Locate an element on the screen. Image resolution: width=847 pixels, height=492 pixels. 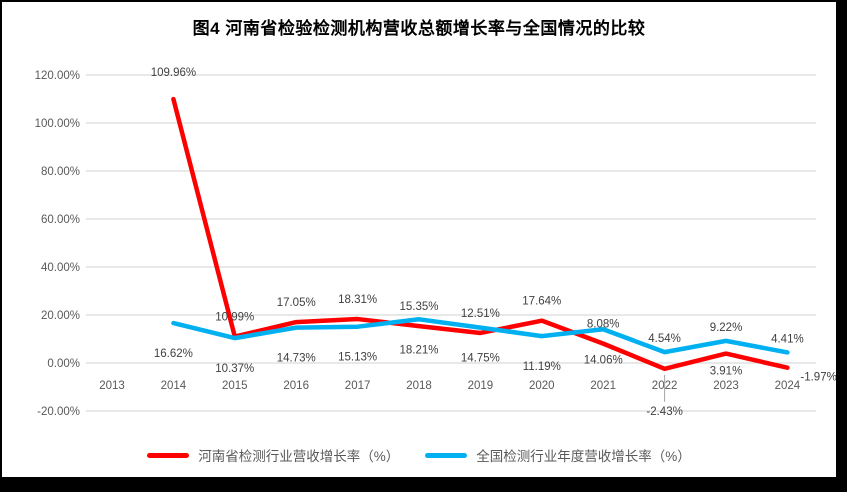
x-tick-label: 2020 is located at coordinates (542, 386).